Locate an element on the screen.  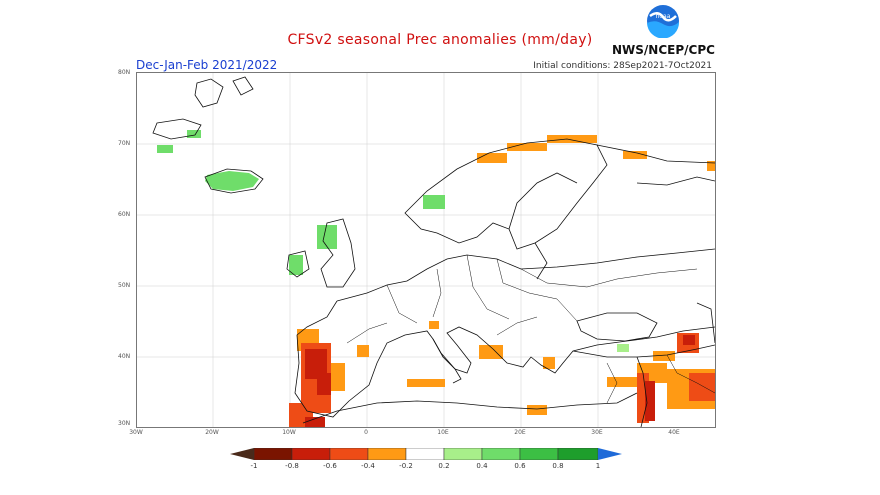
colorbar-high-arrow is located at coordinates (610, 454).